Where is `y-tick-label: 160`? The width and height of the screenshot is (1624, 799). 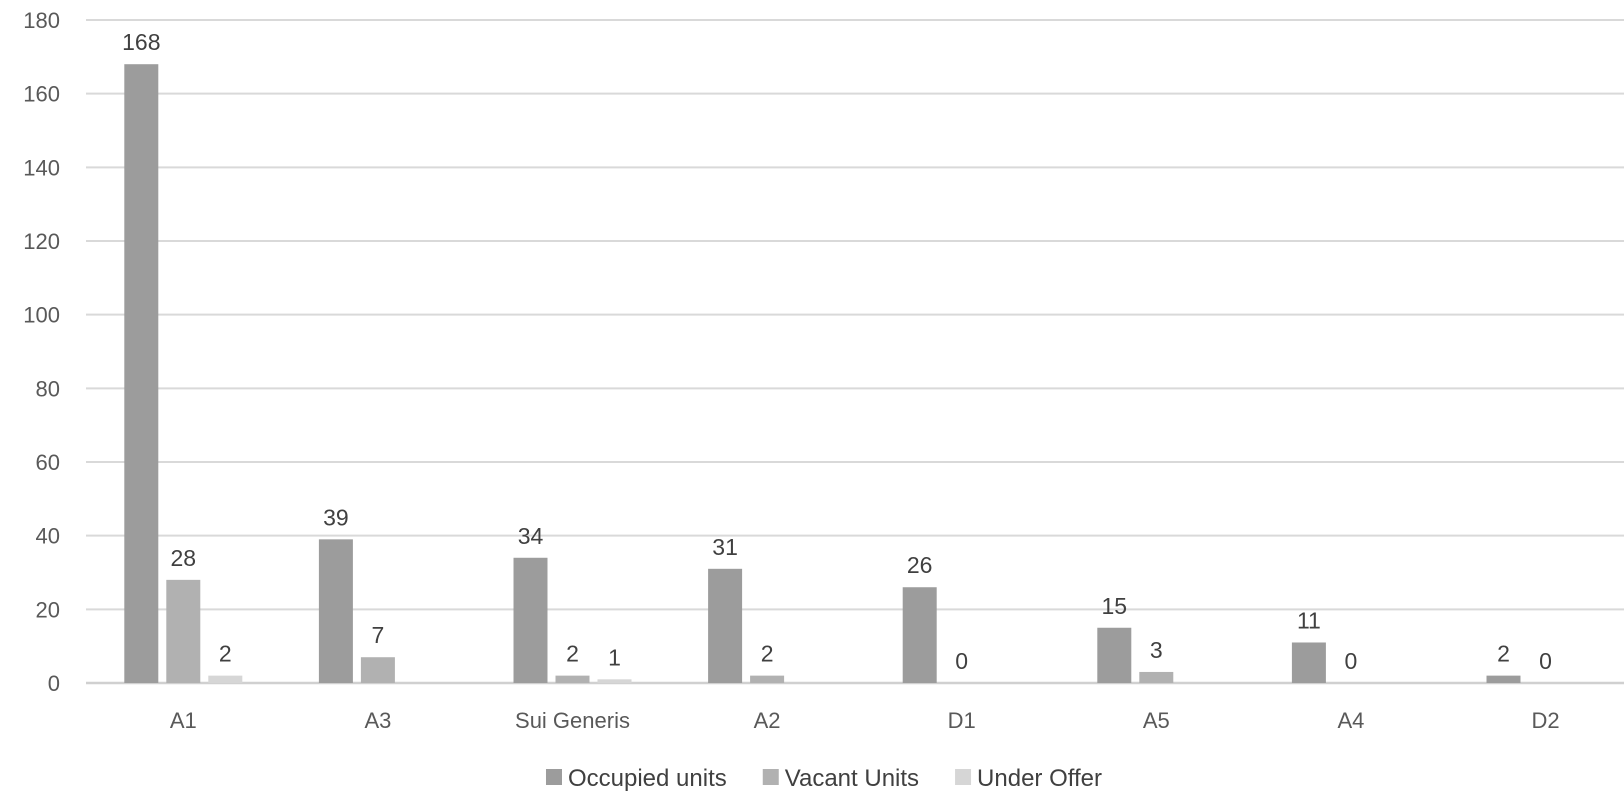
y-tick-label: 160 is located at coordinates (41, 94).